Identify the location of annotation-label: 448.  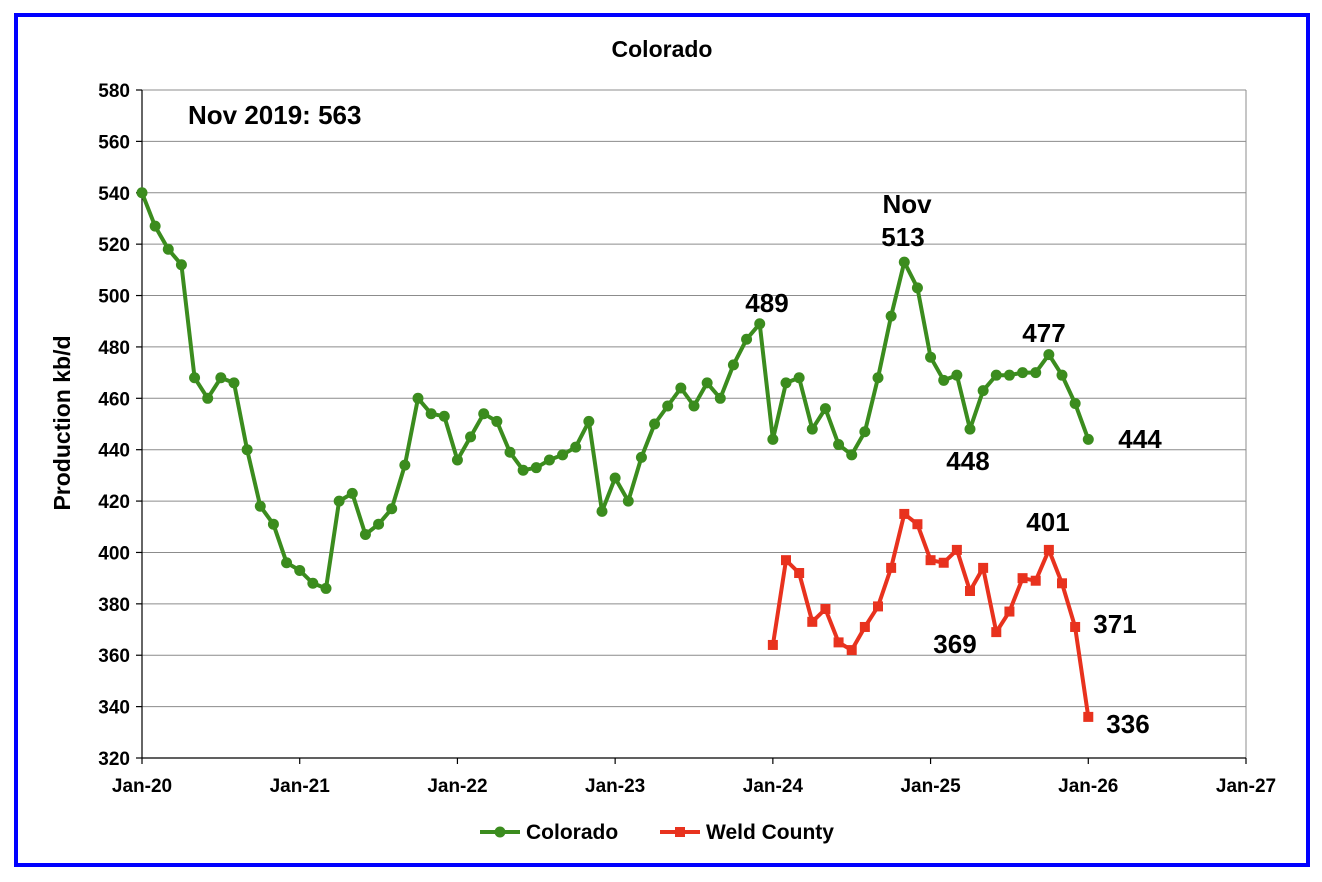
(967, 461).